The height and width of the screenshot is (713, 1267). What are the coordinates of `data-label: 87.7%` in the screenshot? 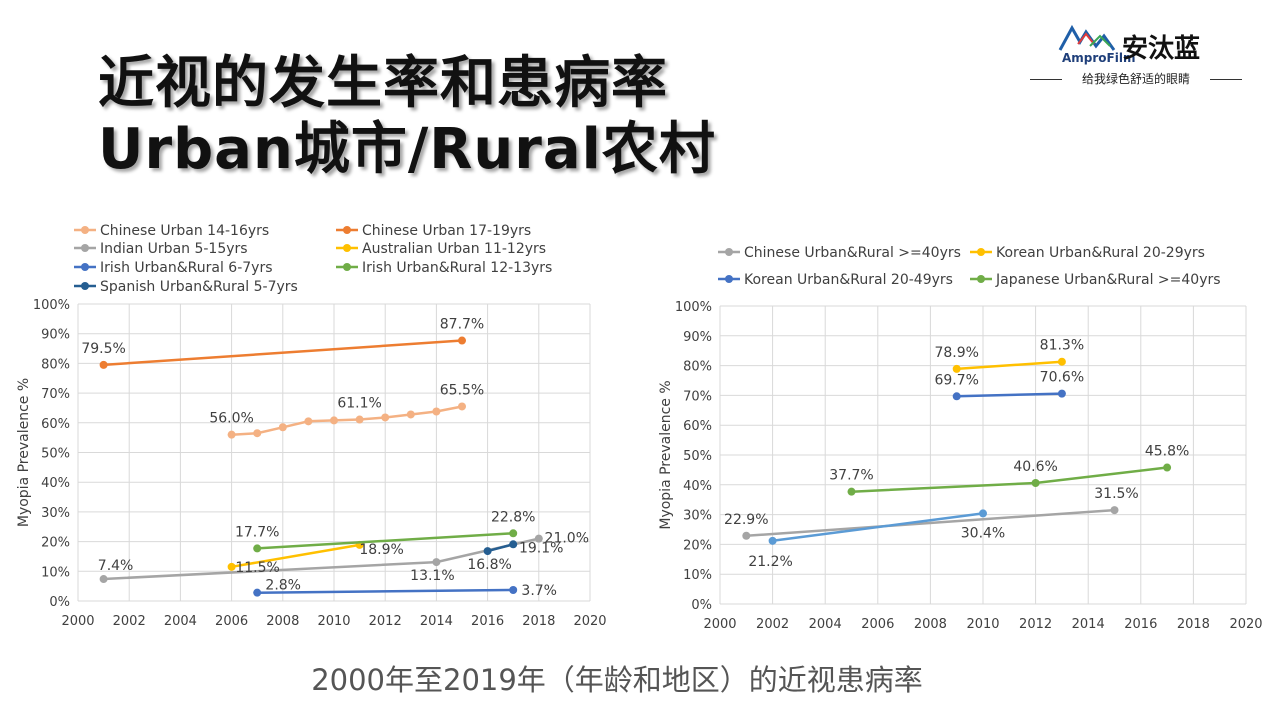 It's located at (462, 325).